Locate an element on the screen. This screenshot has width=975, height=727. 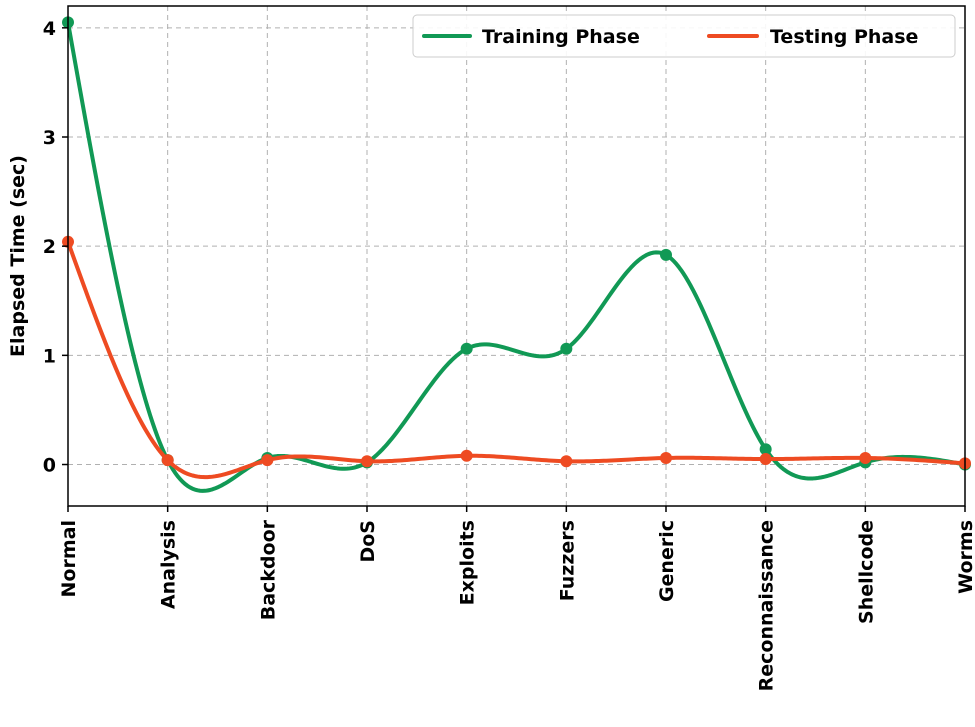
y-axis-title: Elapsed Time (sec) is located at coordinates (18, 256).